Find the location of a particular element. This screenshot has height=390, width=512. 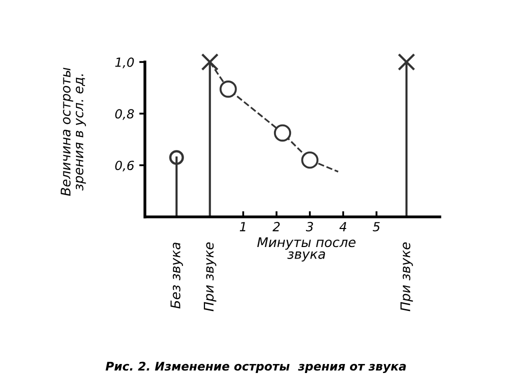

y-tick-label: 0,6 is located at coordinates (124, 166).